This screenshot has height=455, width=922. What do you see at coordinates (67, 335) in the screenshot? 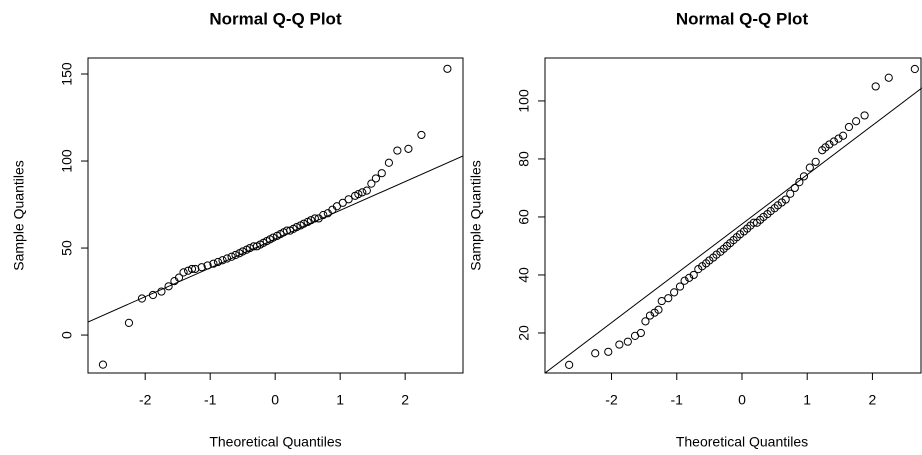
I see `y-tick-label: 0` at bounding box center [67, 335].